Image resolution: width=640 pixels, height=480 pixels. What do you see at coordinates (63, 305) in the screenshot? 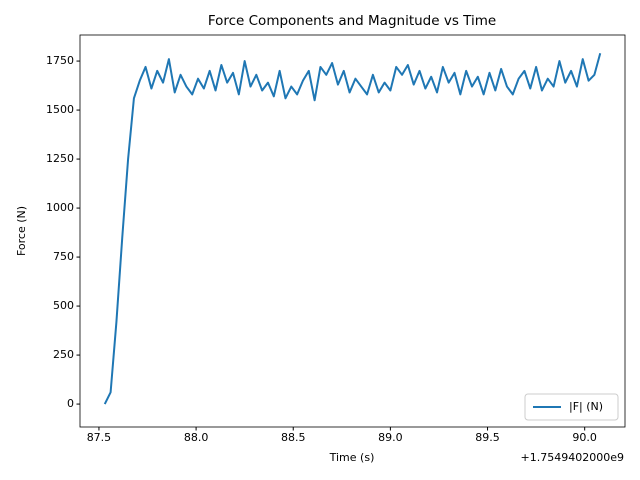
I see `y-tick-label: 500` at bounding box center [63, 305].